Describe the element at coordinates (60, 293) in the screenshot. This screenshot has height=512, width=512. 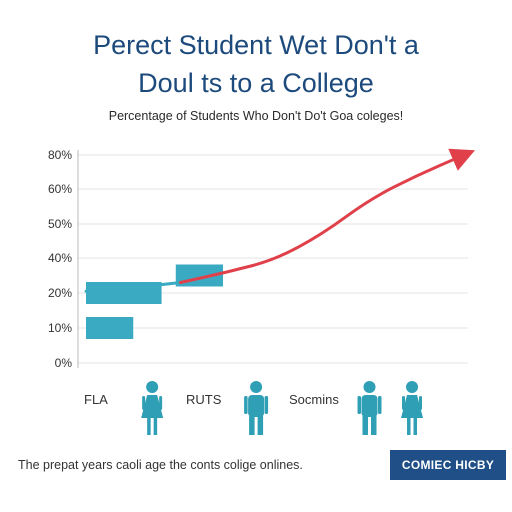
I see `y-tick-label: 20%` at that location.